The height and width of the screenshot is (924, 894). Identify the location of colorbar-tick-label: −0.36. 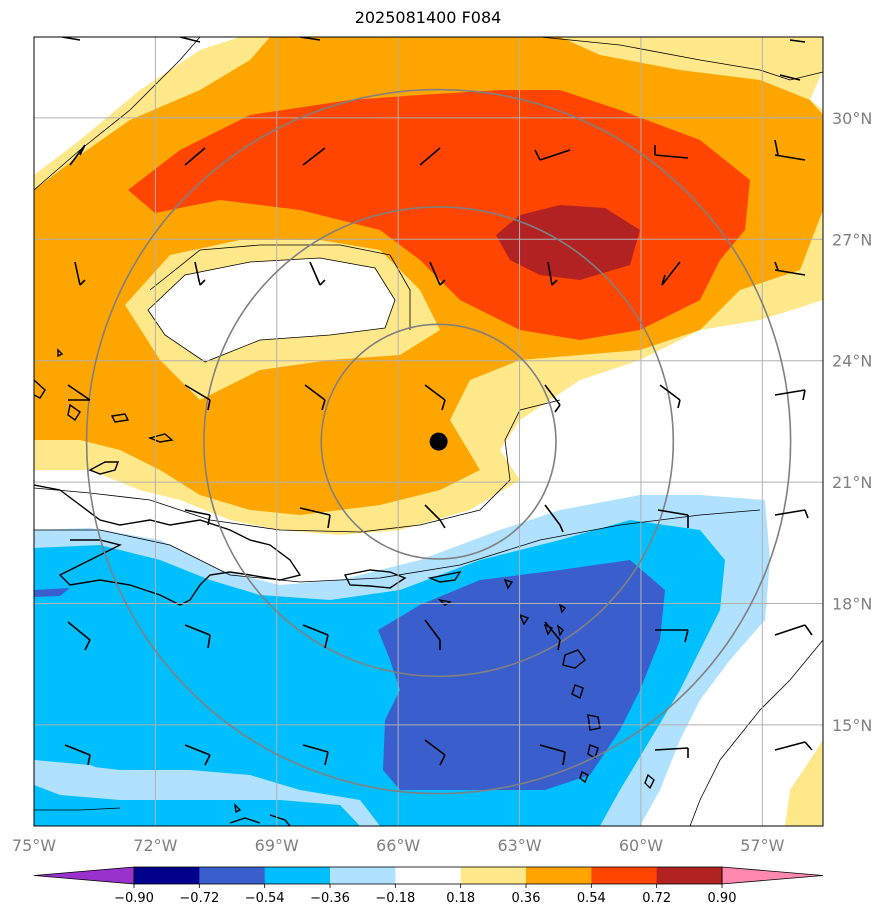
(330, 898).